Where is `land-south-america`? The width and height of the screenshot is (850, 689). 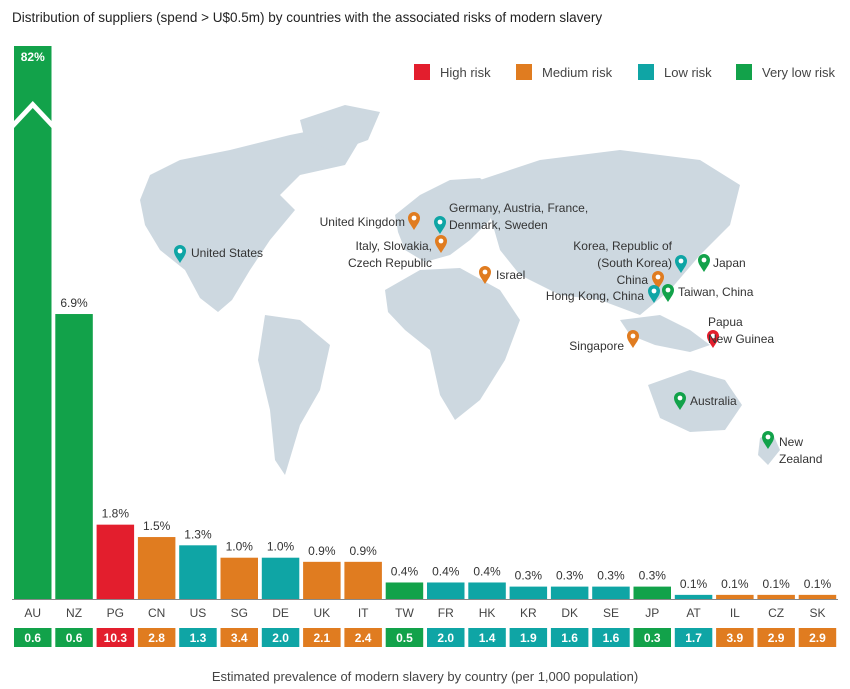
land-south-america is located at coordinates (294, 395).